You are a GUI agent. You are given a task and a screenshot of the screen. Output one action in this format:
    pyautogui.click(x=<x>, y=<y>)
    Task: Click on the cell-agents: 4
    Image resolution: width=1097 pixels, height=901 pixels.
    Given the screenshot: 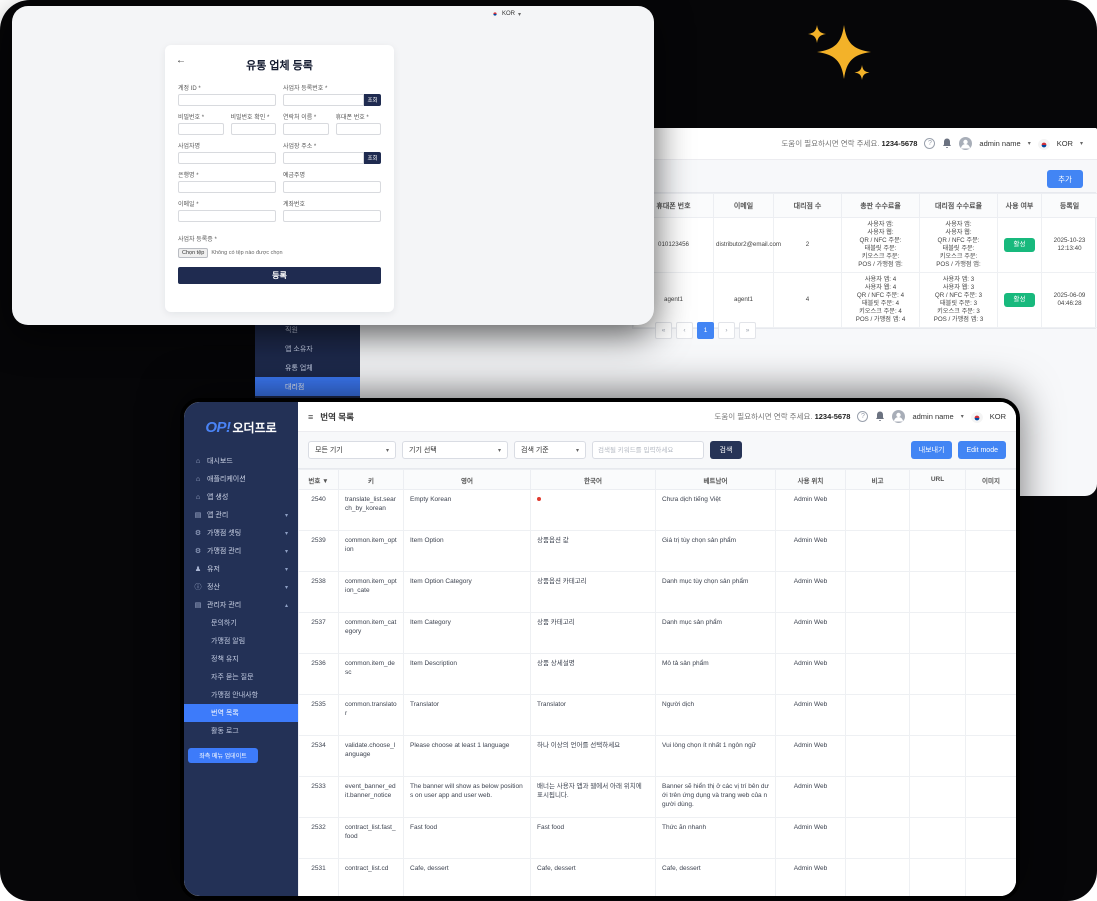 What is the action you would take?
    pyautogui.click(x=807, y=300)
    